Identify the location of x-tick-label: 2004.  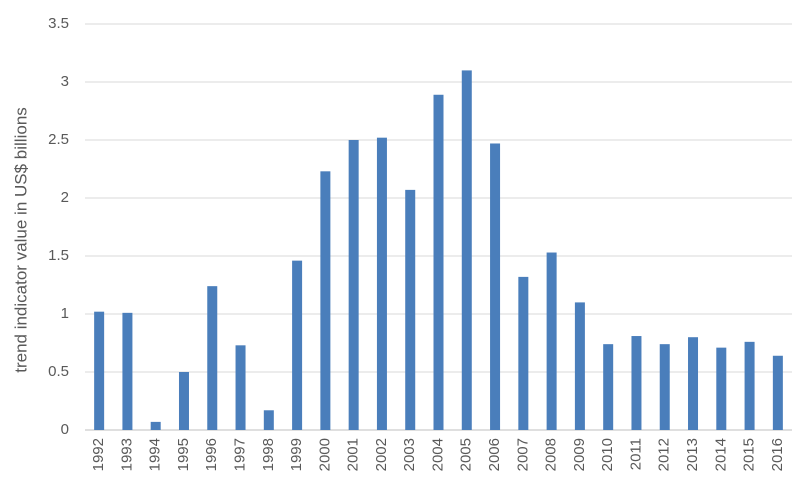
(437, 454).